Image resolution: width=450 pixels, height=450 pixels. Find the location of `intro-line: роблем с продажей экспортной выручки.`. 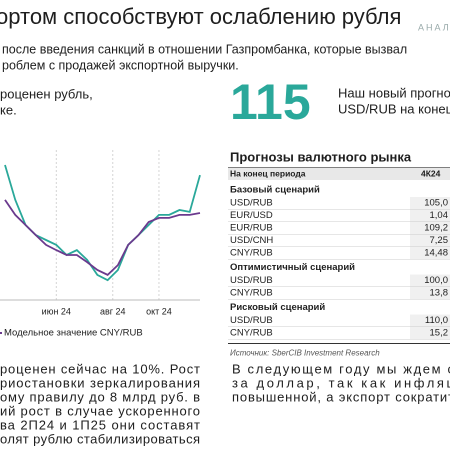

intro-line: роблем с продажей экспортной выручки. is located at coordinates (120, 65).